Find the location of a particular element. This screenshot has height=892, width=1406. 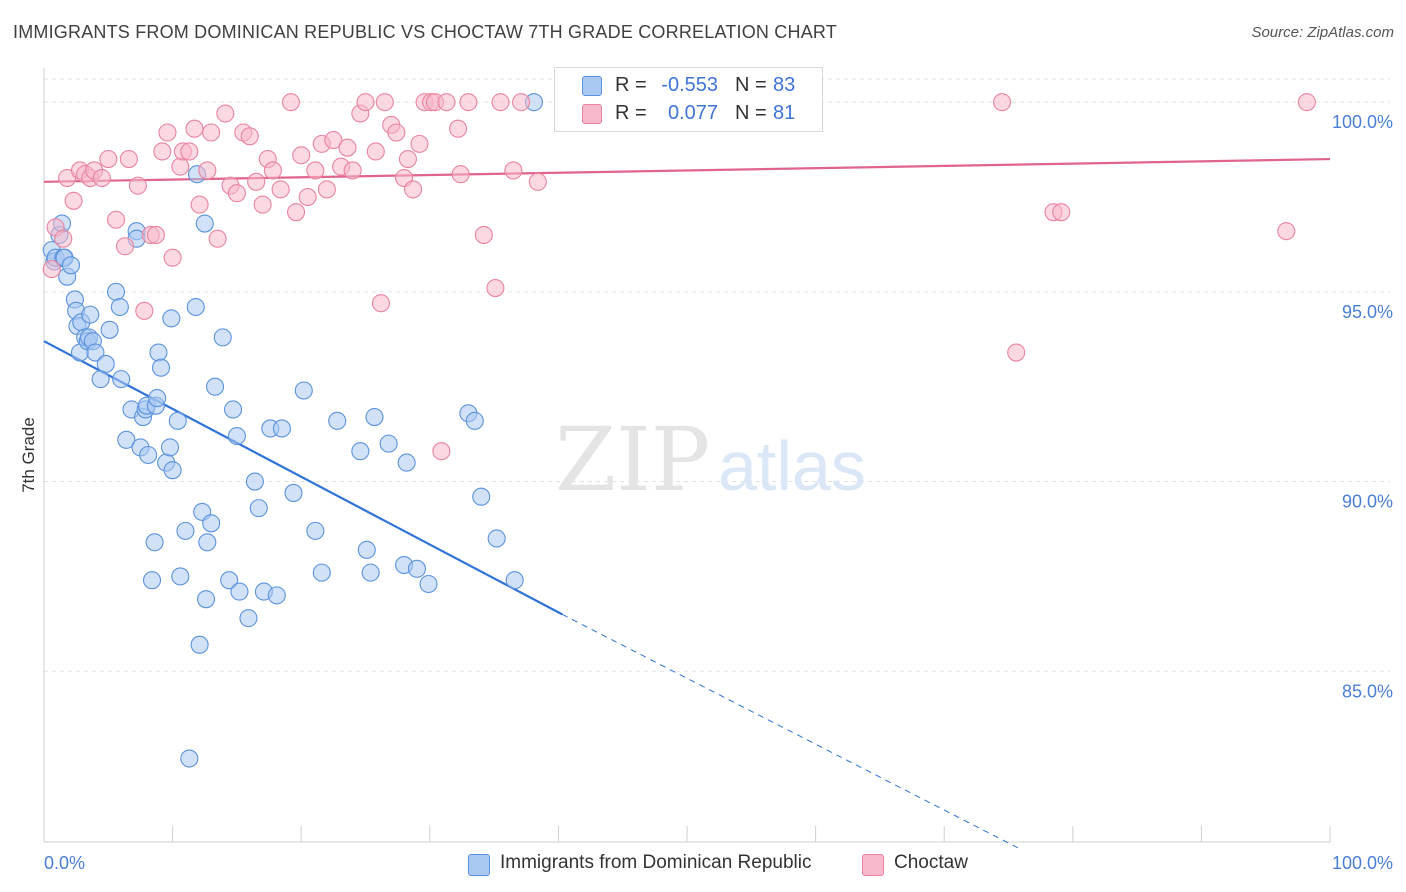

legend-swatch-choctaw is located at coordinates (592, 114).